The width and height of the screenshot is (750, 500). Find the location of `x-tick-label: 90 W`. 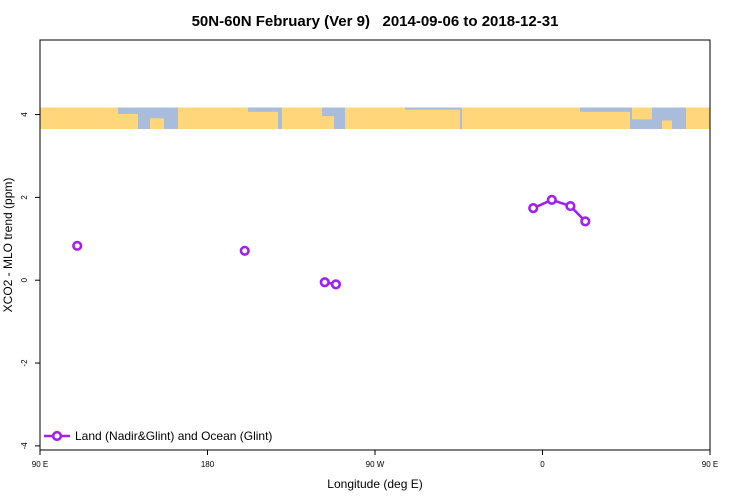

x-tick-label: 90 W is located at coordinates (375, 464).